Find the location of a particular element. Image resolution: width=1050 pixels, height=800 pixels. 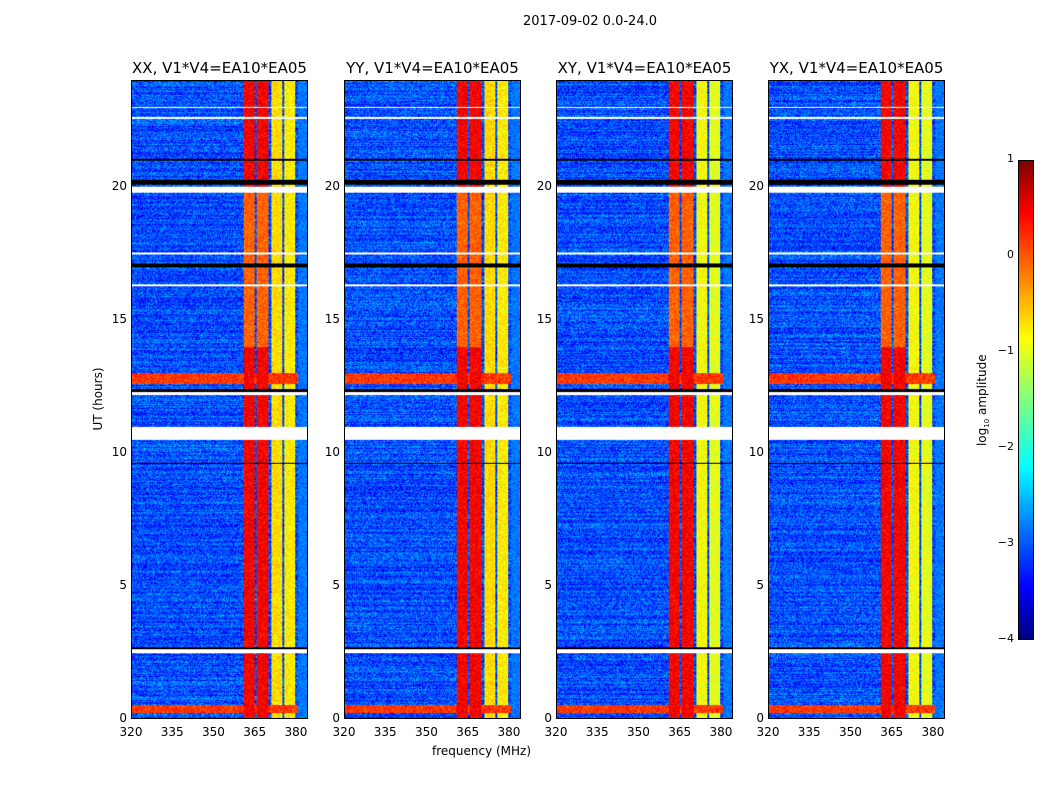

spectrogram-panel-xy is located at coordinates (644, 399).